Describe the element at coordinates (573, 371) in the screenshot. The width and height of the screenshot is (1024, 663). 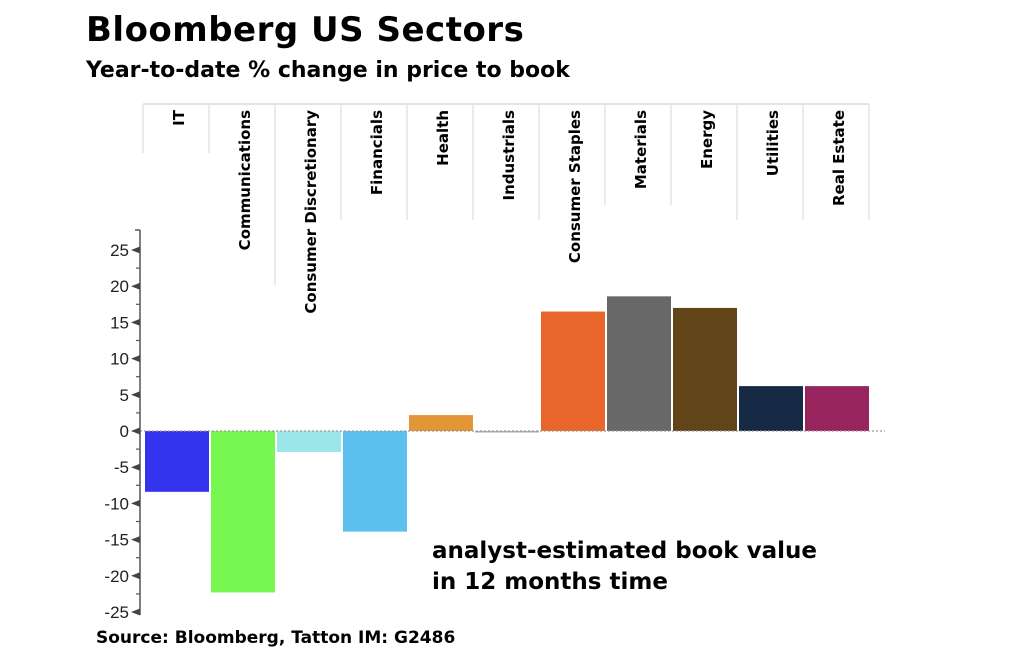
I see `bar-consumer-staples` at that location.